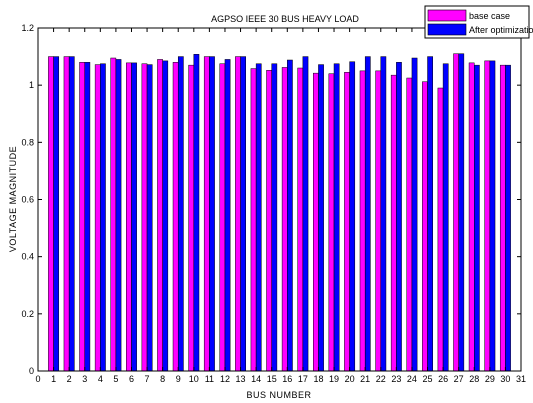  What do you see at coordinates (31, 85) in the screenshot?
I see `y-tick-label: 1` at bounding box center [31, 85].